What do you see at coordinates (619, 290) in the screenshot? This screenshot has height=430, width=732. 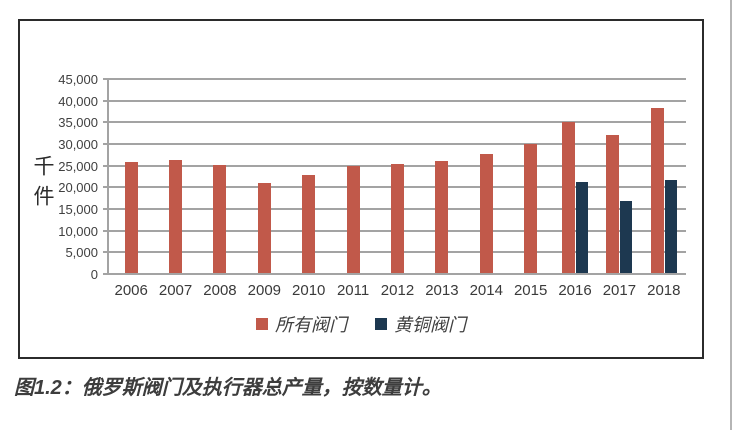 I see `x-axis-label: 2017` at bounding box center [619, 290].